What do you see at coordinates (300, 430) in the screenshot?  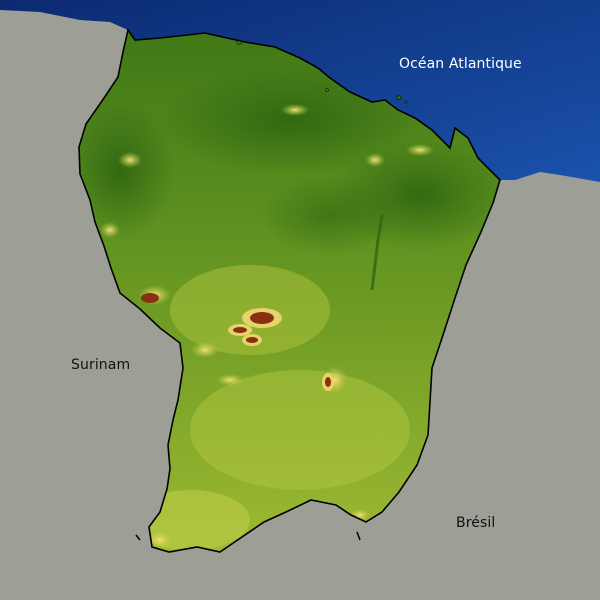 I see `plateau-south` at bounding box center [300, 430].